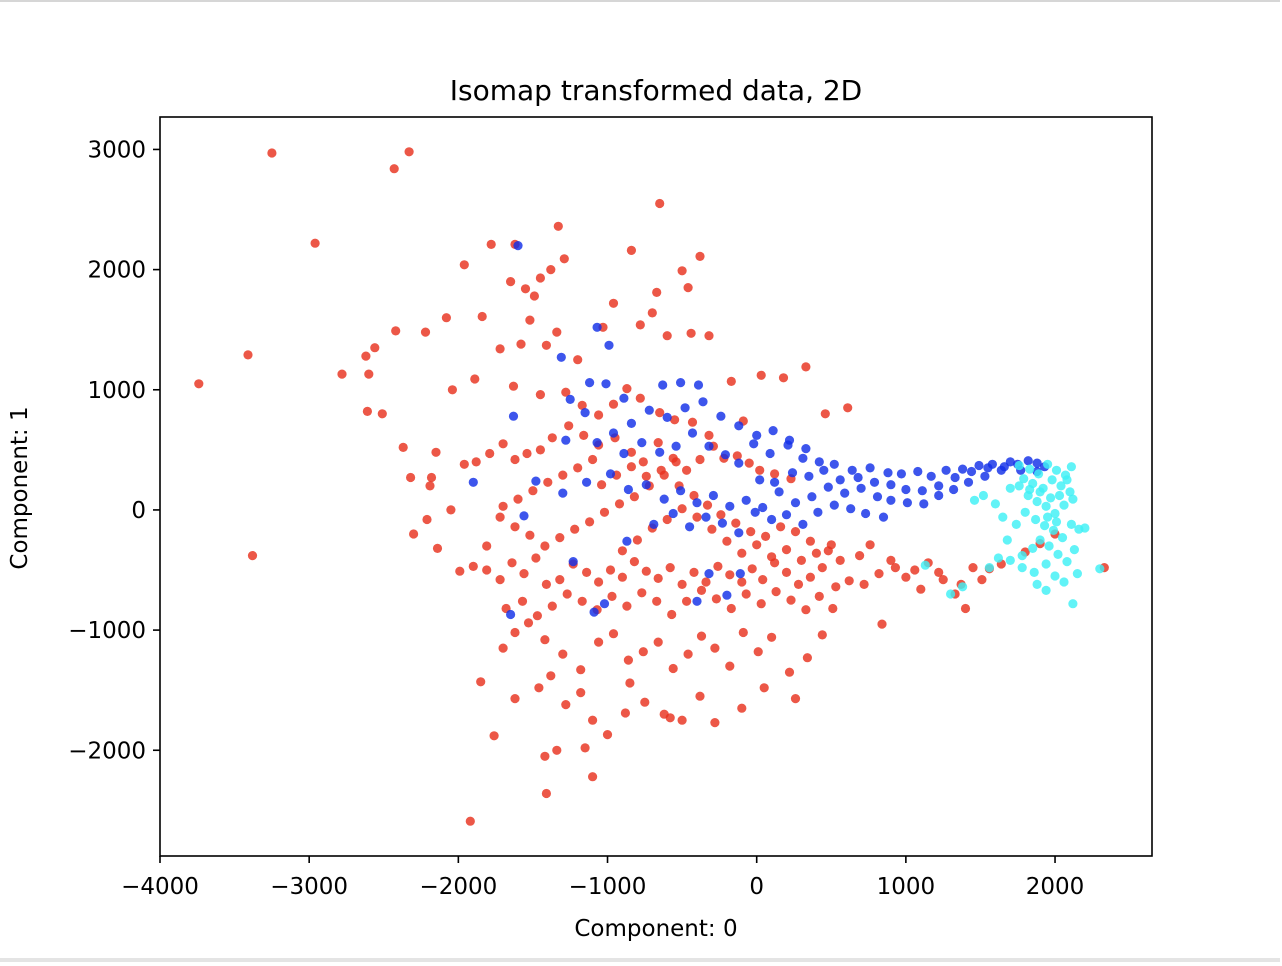 This screenshot has height=966, width=1282. I want to click on x-tick-label: 2000, so click(1055, 887).